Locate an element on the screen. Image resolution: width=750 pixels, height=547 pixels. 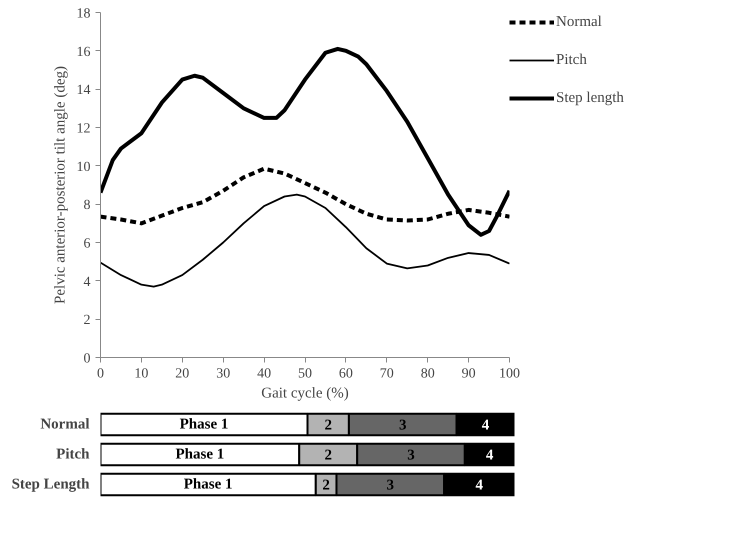
x-tick-label: 70 is located at coordinates (387, 374).